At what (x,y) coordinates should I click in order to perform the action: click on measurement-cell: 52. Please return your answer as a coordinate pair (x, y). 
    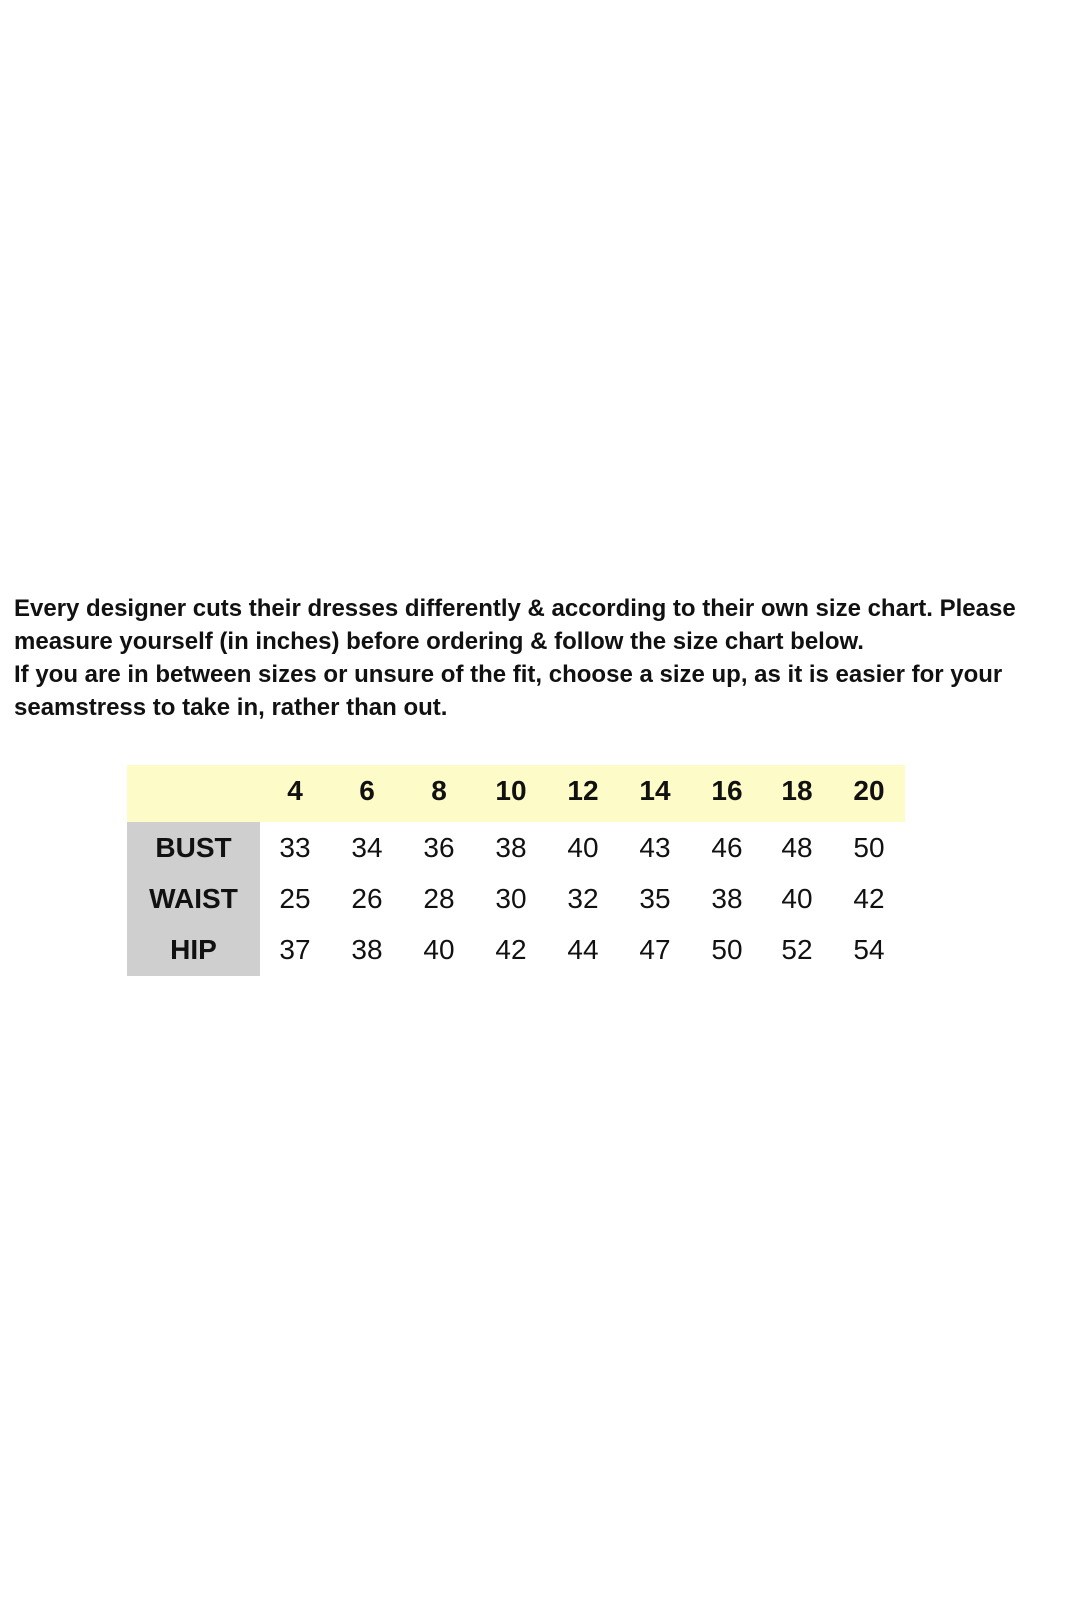
    Looking at the image, I should click on (797, 949).